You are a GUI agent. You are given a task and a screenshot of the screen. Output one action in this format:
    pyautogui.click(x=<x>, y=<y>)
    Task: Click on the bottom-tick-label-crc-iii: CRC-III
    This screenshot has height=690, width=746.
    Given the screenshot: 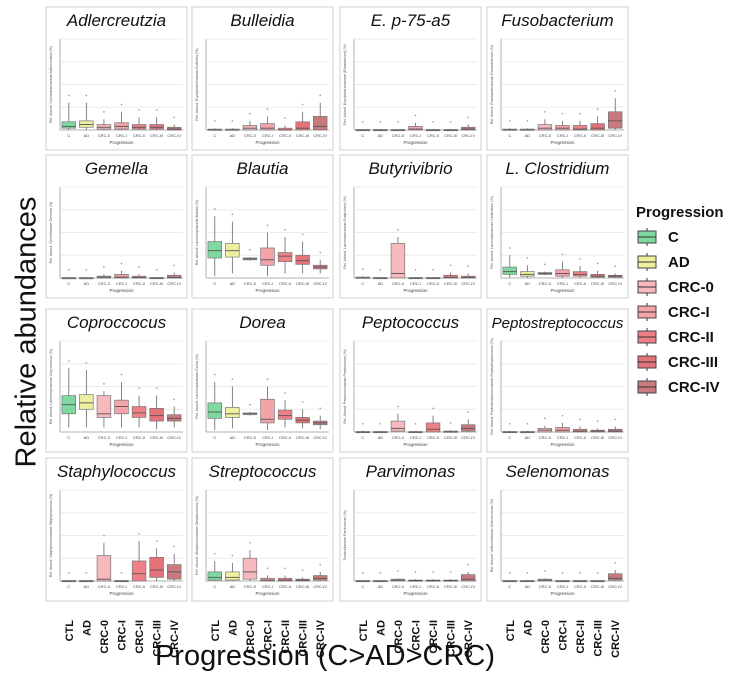 What is the action you would take?
    pyautogui.click(x=452, y=638)
    